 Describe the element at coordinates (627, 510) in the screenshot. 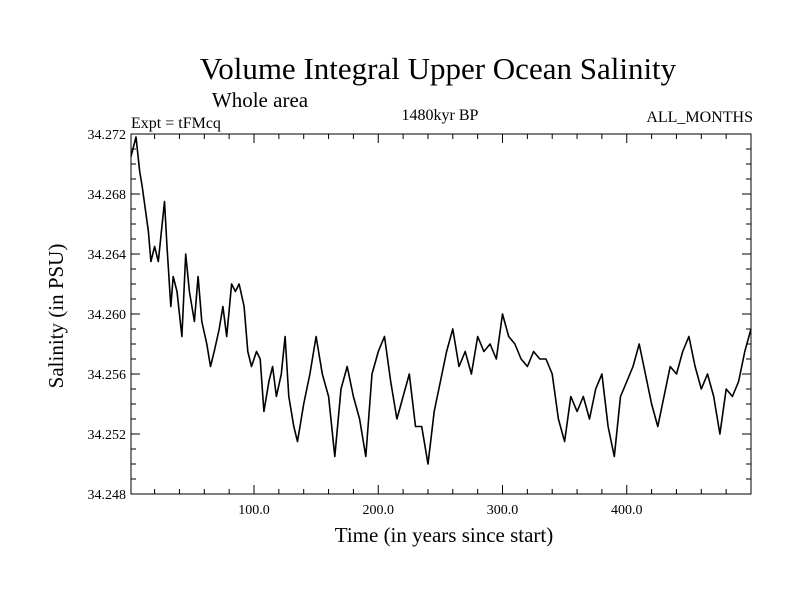

I see `x-tick-label: 400.0` at that location.